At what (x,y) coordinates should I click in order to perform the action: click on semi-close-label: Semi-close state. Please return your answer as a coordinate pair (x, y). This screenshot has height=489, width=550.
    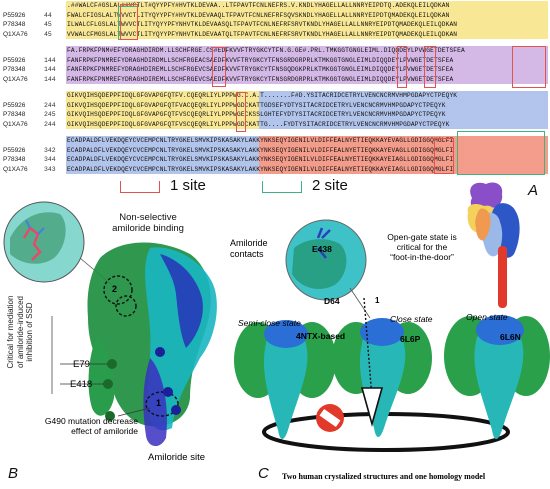
    Looking at the image, I should click on (269, 323).